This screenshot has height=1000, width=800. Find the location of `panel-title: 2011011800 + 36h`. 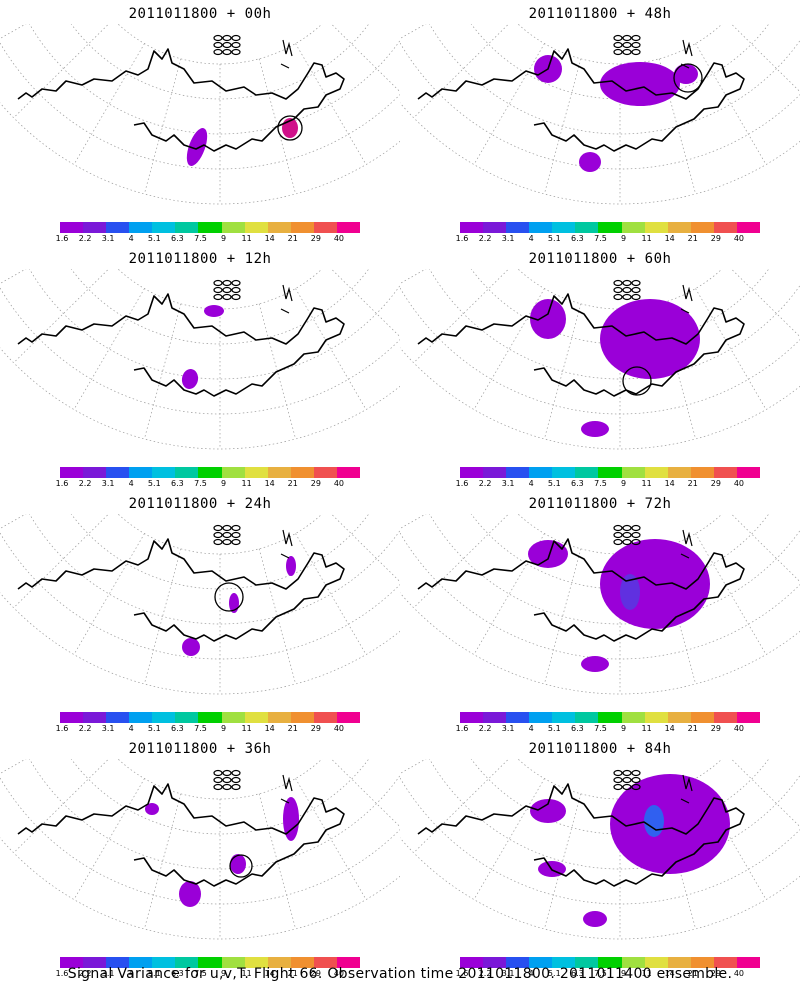

panel-title: 2011011800 + 36h is located at coordinates (200, 749).